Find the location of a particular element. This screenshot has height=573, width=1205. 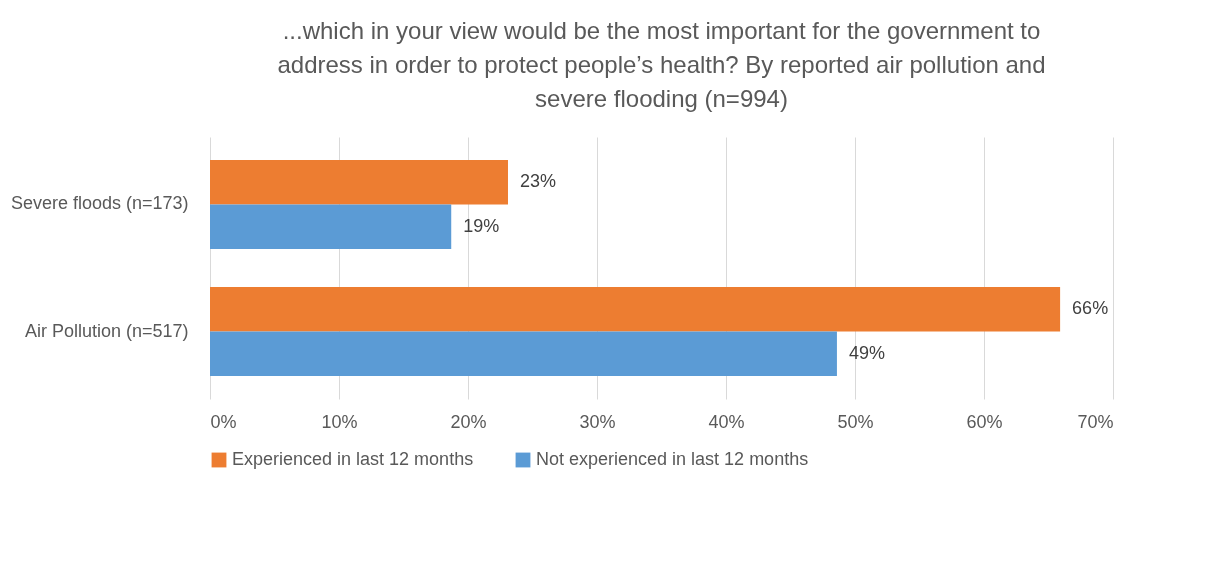

x-tick-label: 20% is located at coordinates (468, 421).